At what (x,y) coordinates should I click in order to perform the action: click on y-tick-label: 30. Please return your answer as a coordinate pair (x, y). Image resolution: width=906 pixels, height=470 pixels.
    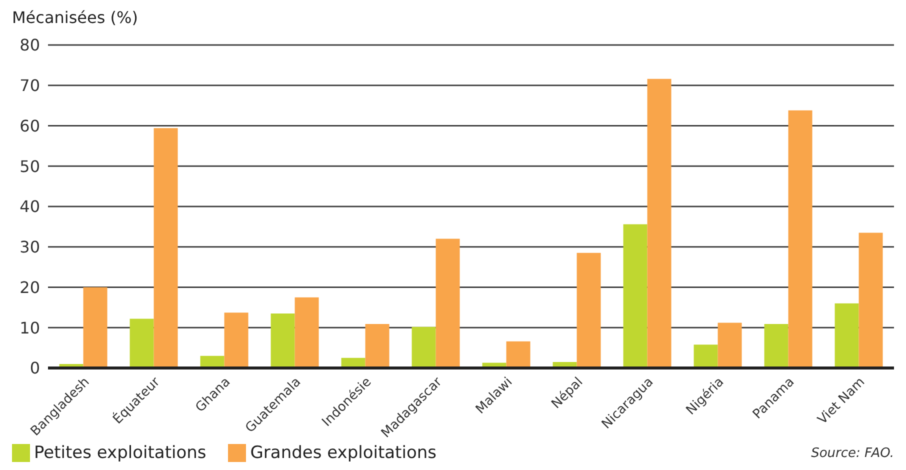
    Looking at the image, I should click on (30, 247).